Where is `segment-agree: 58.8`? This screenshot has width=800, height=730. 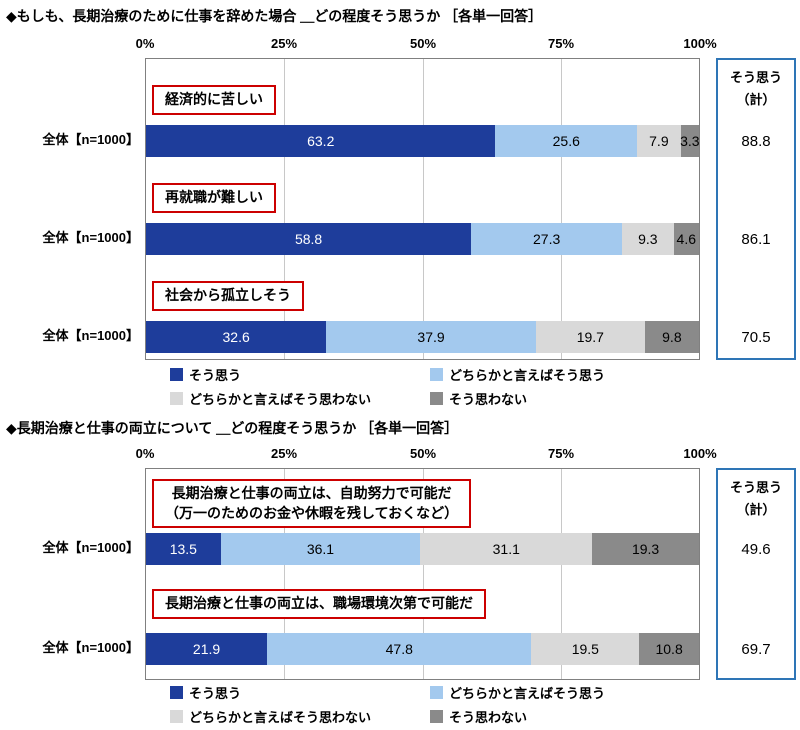 segment-agree: 58.8 is located at coordinates (309, 239).